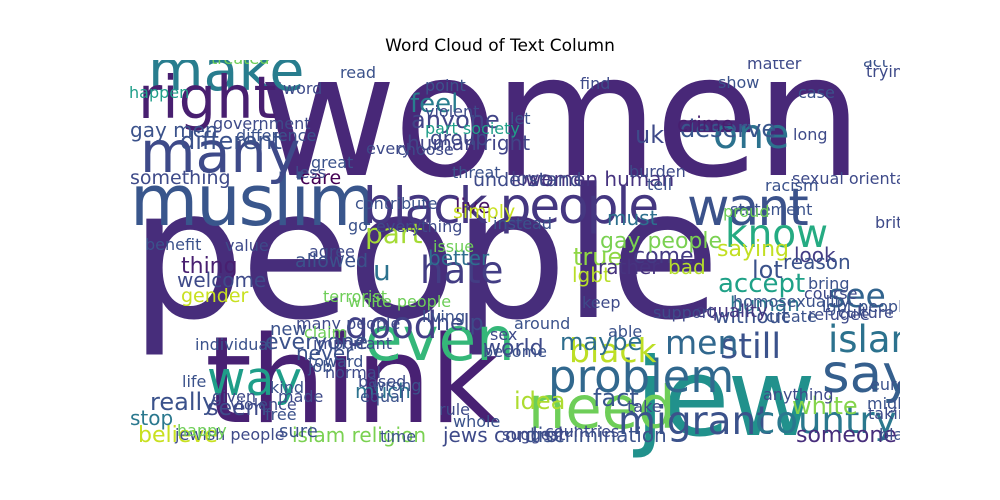 The height and width of the screenshot is (500, 1000). I want to click on word-know: know, so click(776, 234).